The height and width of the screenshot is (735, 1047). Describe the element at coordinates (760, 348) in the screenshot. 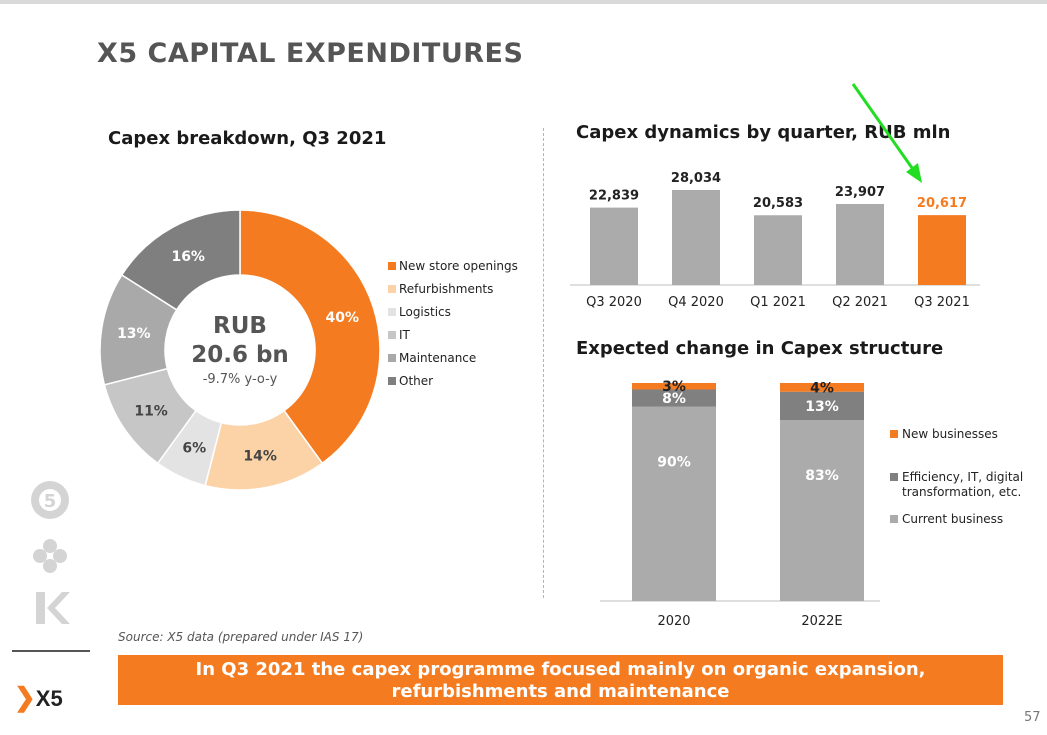

I see `stacked-chart-title: Expected change in Capex structure` at that location.